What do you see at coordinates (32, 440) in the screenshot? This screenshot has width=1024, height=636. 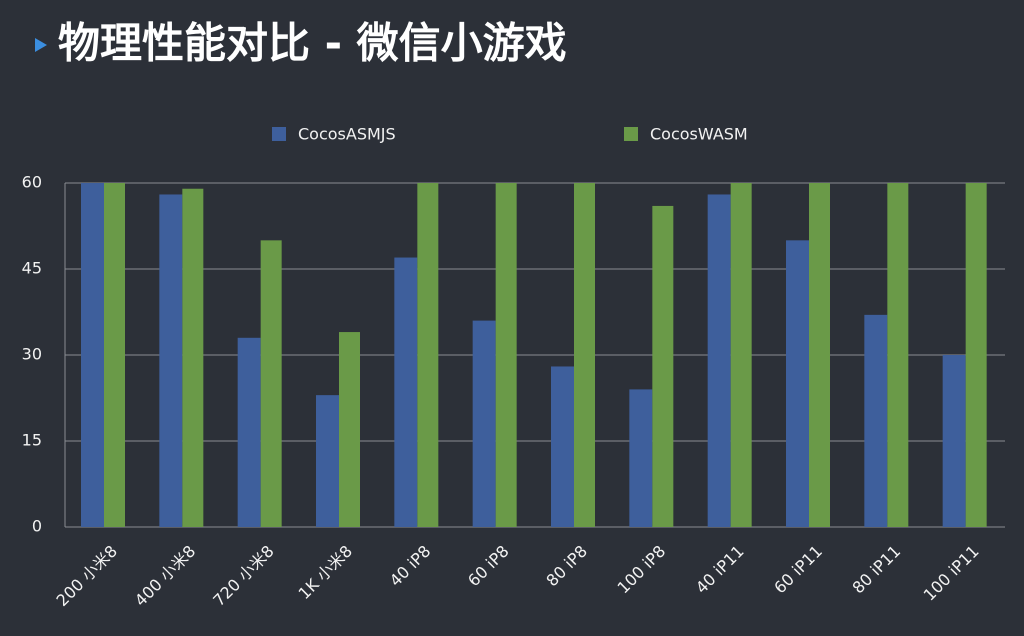 I see `y-tick-label: 15` at bounding box center [32, 440].